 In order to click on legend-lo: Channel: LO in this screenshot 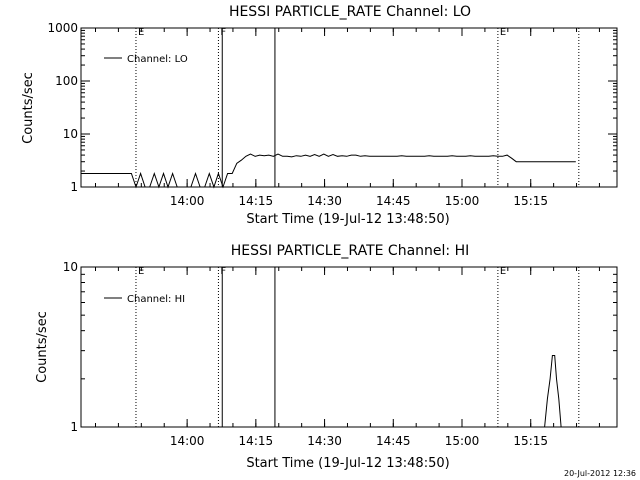, I will do `click(146, 59)`.